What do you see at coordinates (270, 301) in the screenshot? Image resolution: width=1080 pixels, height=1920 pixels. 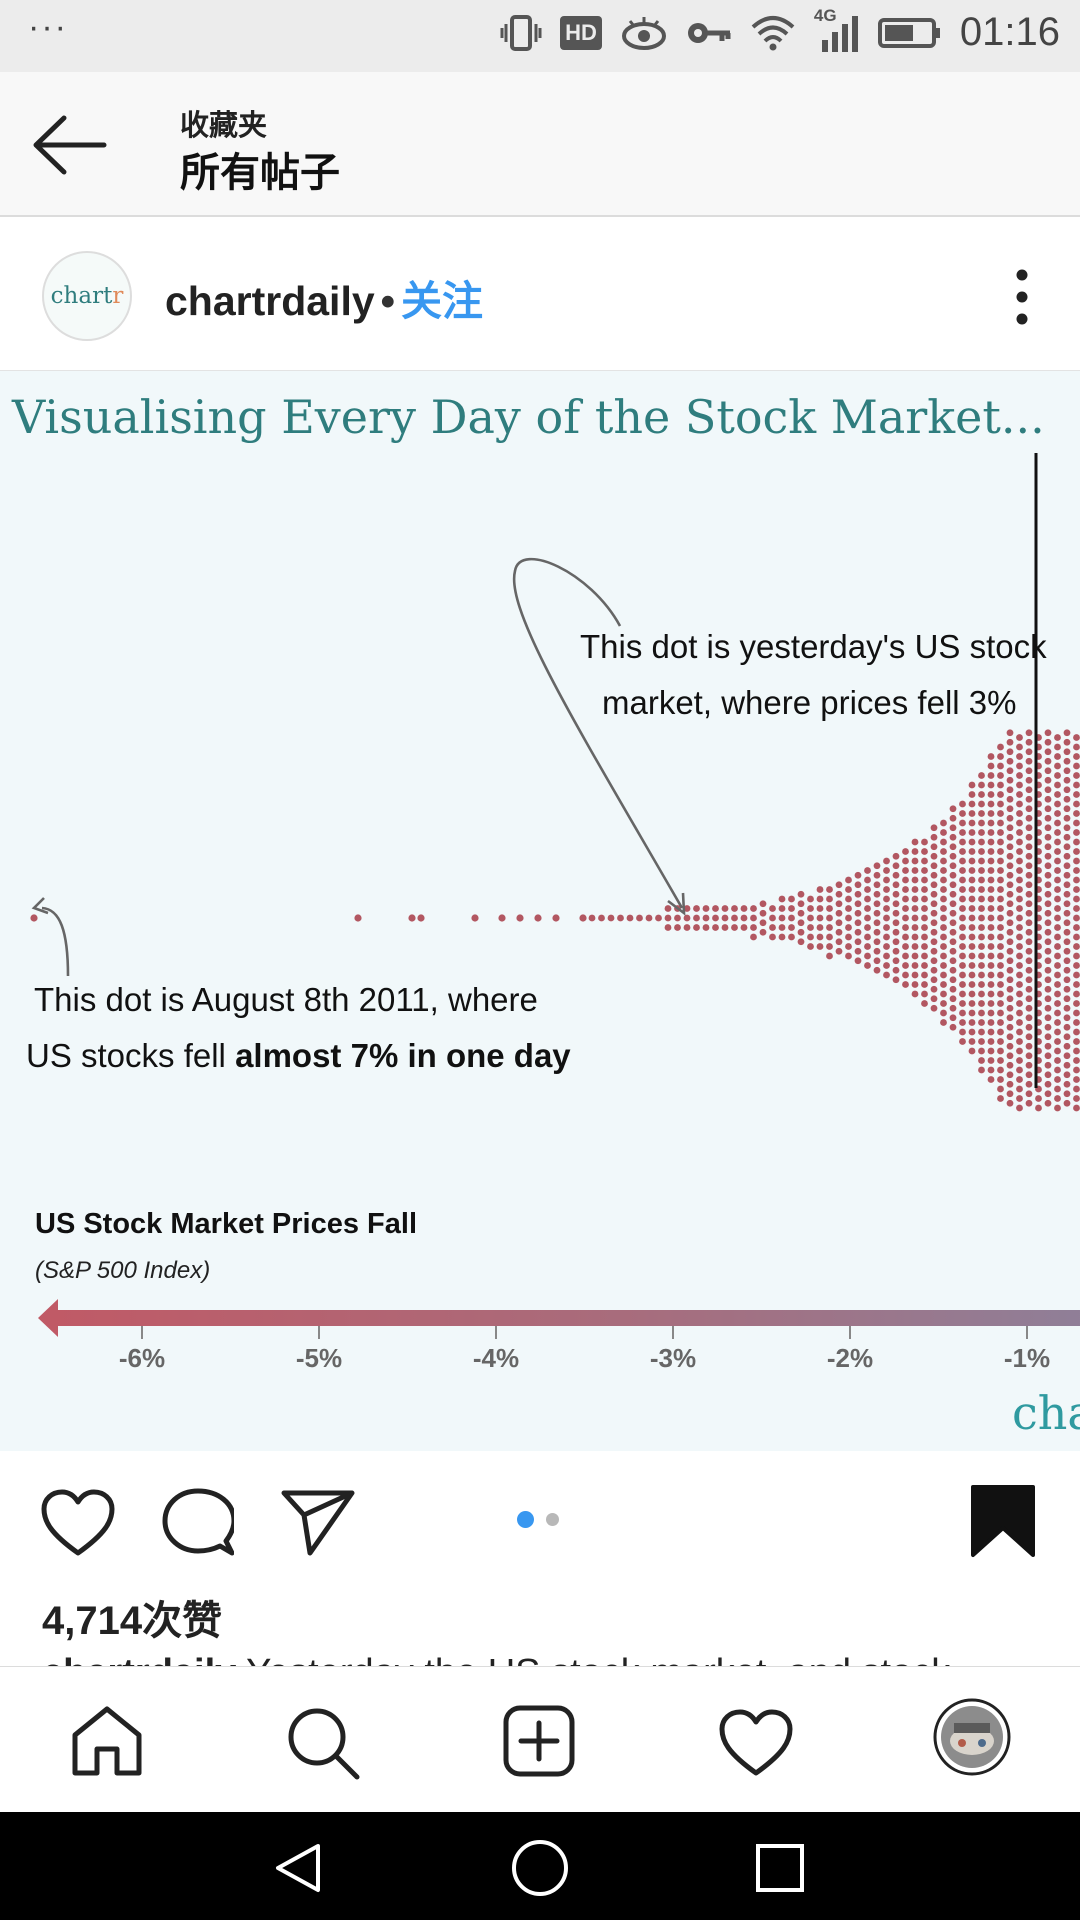 I see `username: chartrdaily` at bounding box center [270, 301].